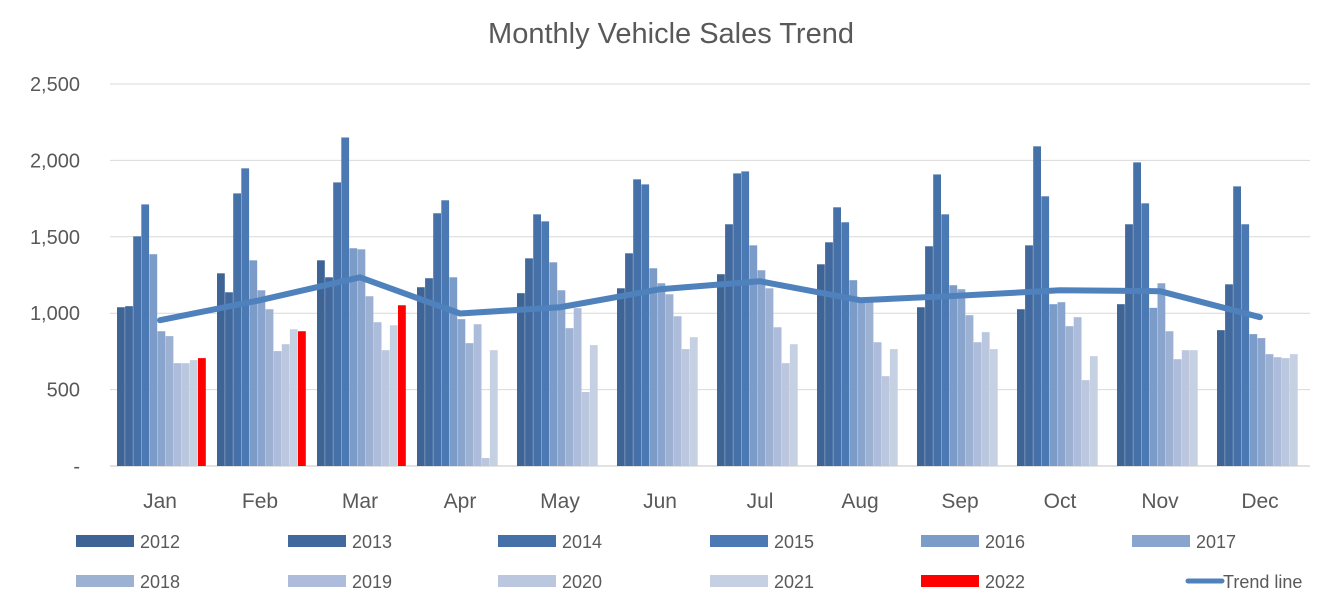  What do you see at coordinates (245, 317) in the screenshot?
I see `bar-2015-Feb` at bounding box center [245, 317].